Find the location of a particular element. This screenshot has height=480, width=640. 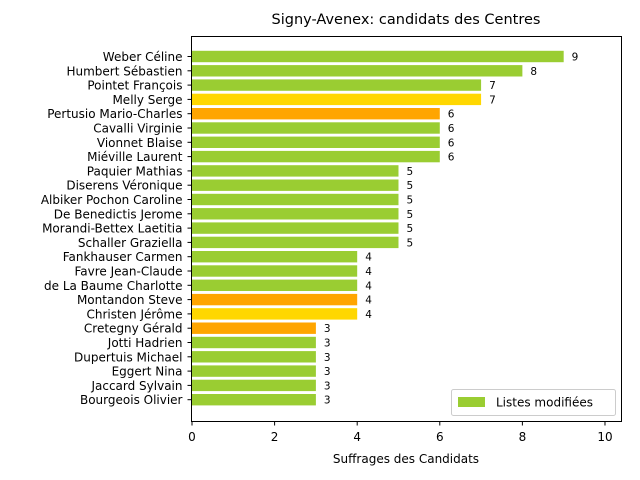

category-label: Miéville Laurent is located at coordinates (135, 157).